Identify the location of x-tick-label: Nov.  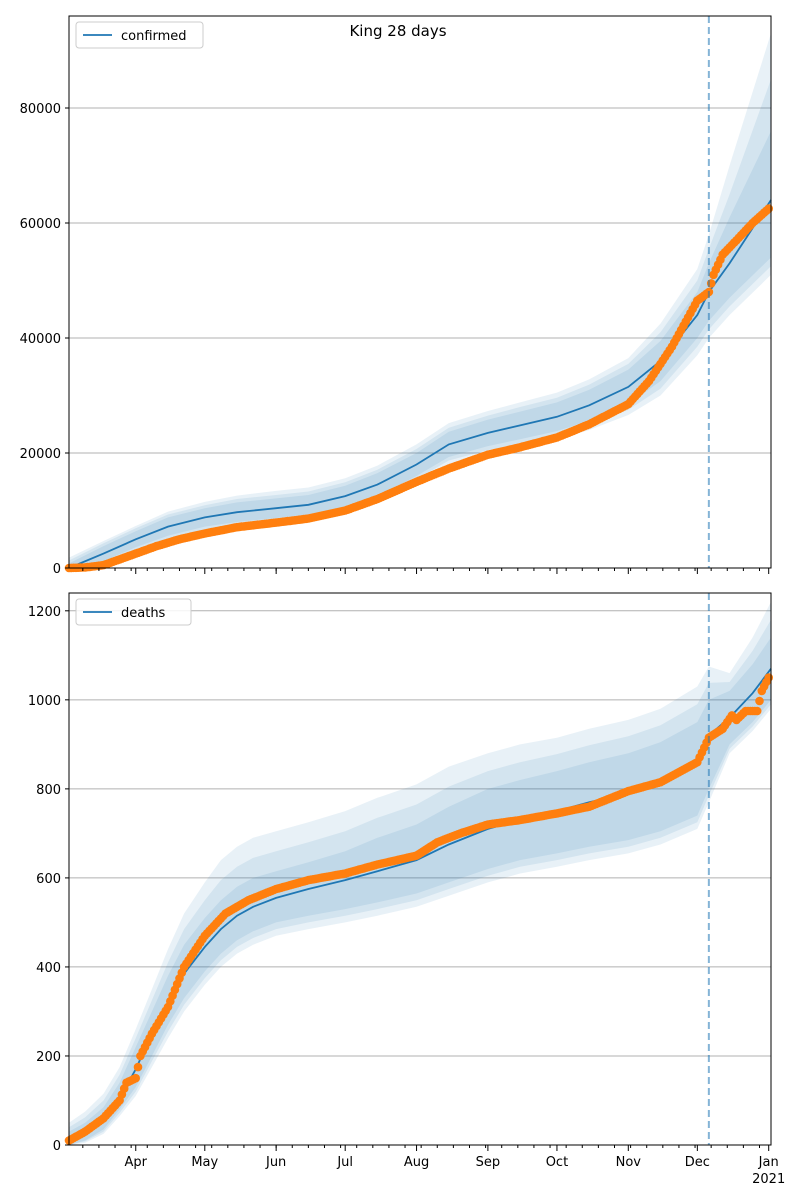
(629, 1162).